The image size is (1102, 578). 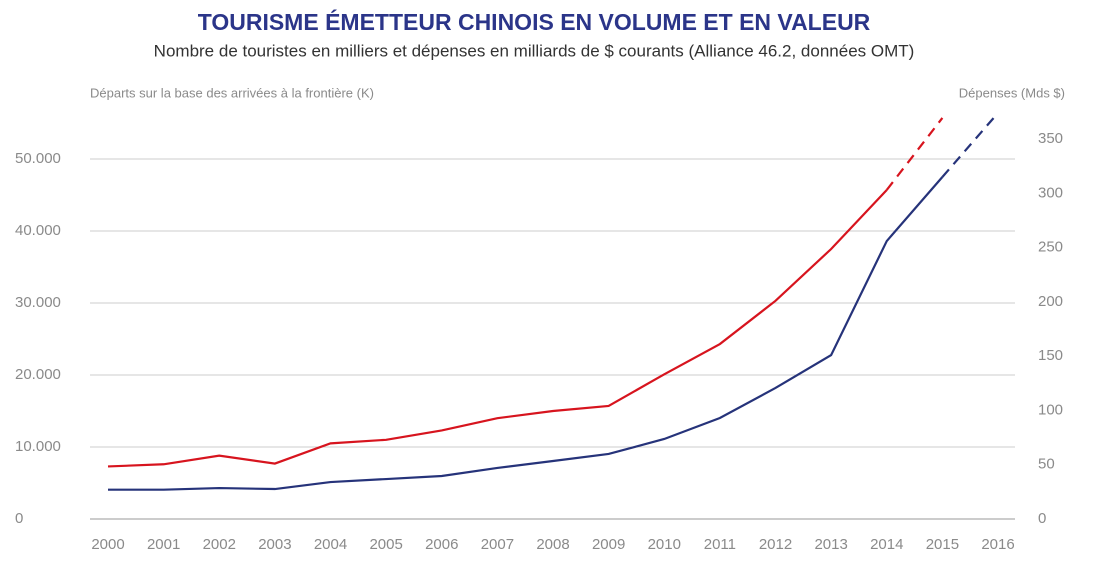 I want to click on x-tick-label: 2012, so click(x=775, y=544).